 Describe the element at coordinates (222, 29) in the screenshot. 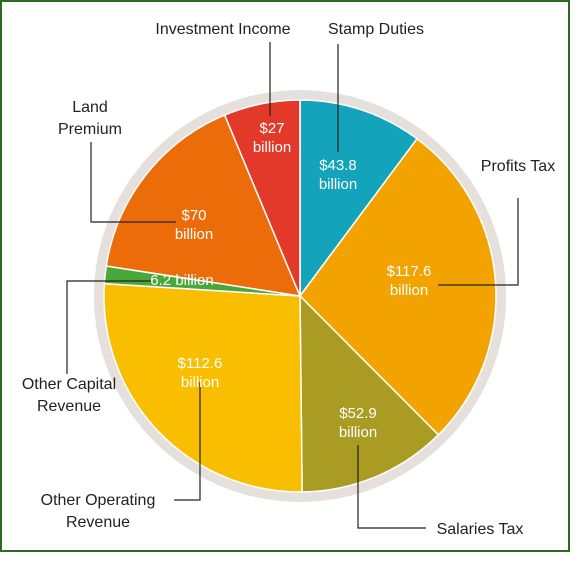

I see `category-label-investment-income: Investment Income` at that location.